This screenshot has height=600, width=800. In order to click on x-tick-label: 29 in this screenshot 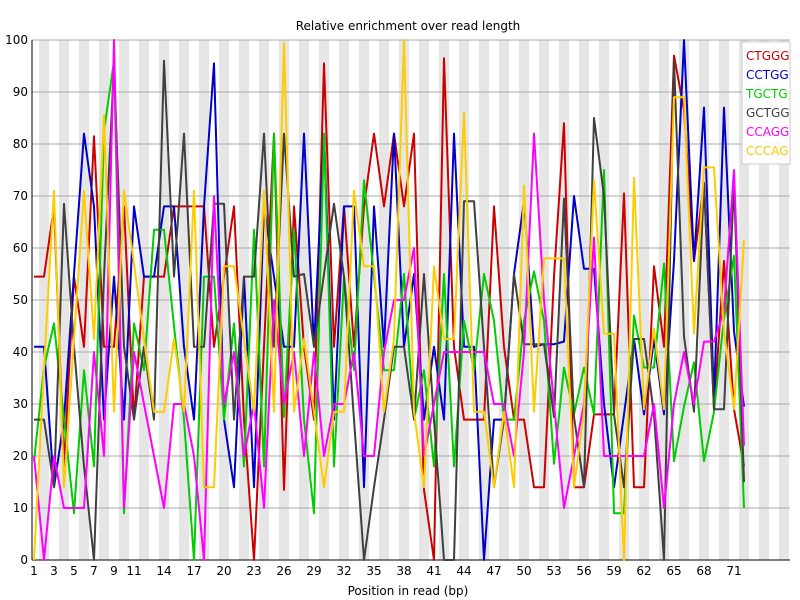, I will do `click(313, 571)`.